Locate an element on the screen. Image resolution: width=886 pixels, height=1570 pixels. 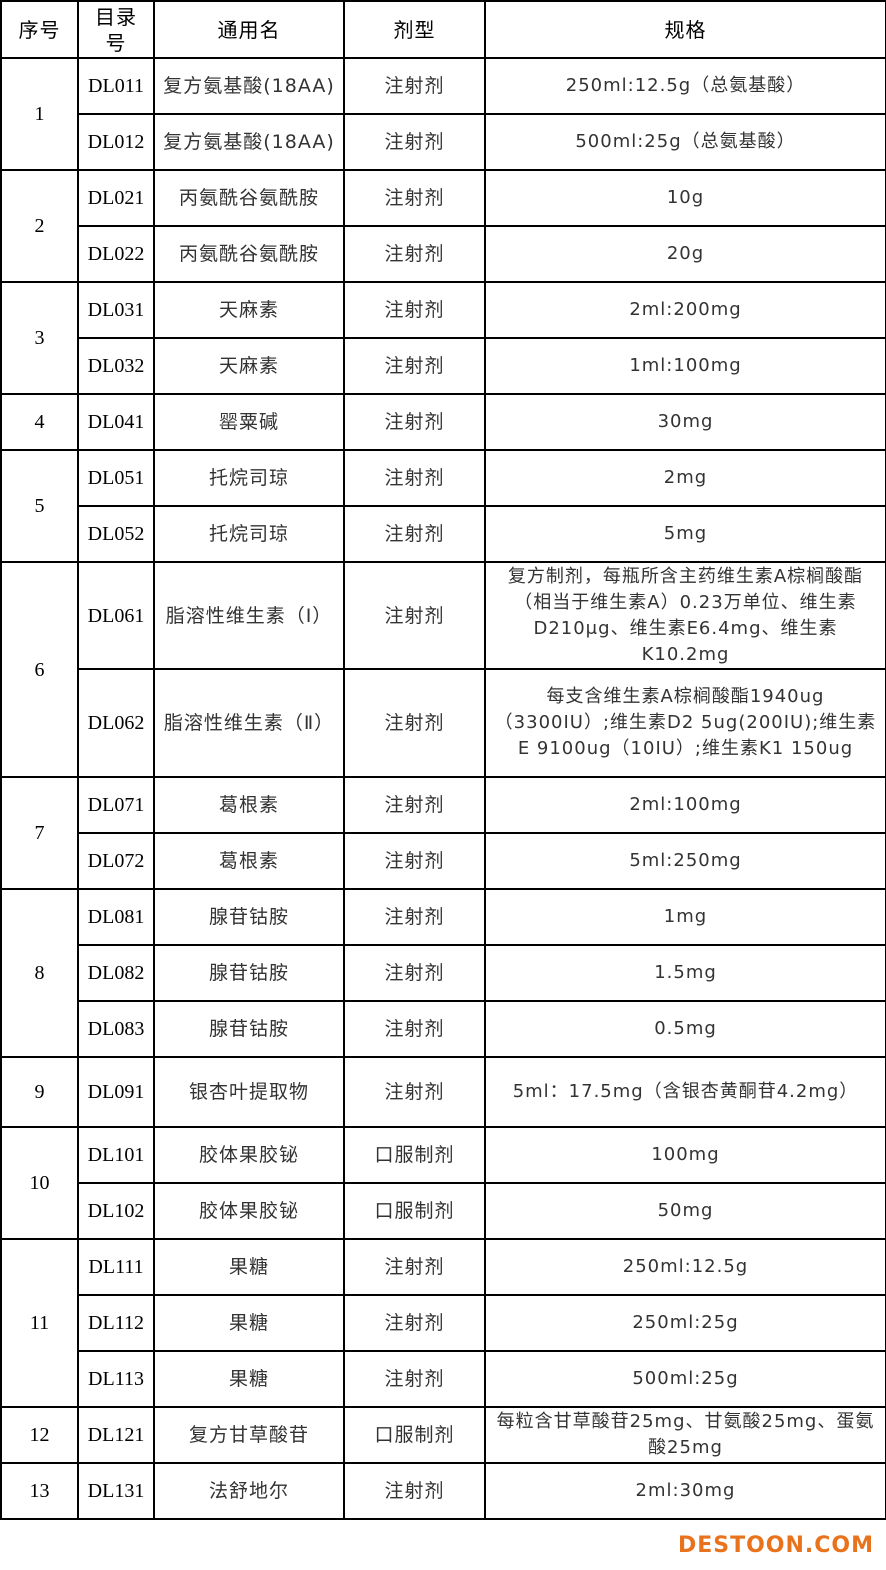
group-number: 3 is located at coordinates (39, 338).